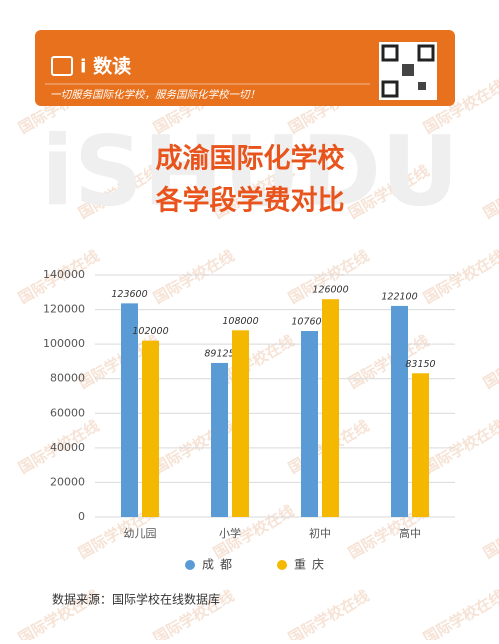 Image resolution: width=499 pixels, height=644 pixels. What do you see at coordinates (399, 296) in the screenshot?
I see `data-label: 122100` at bounding box center [399, 296].